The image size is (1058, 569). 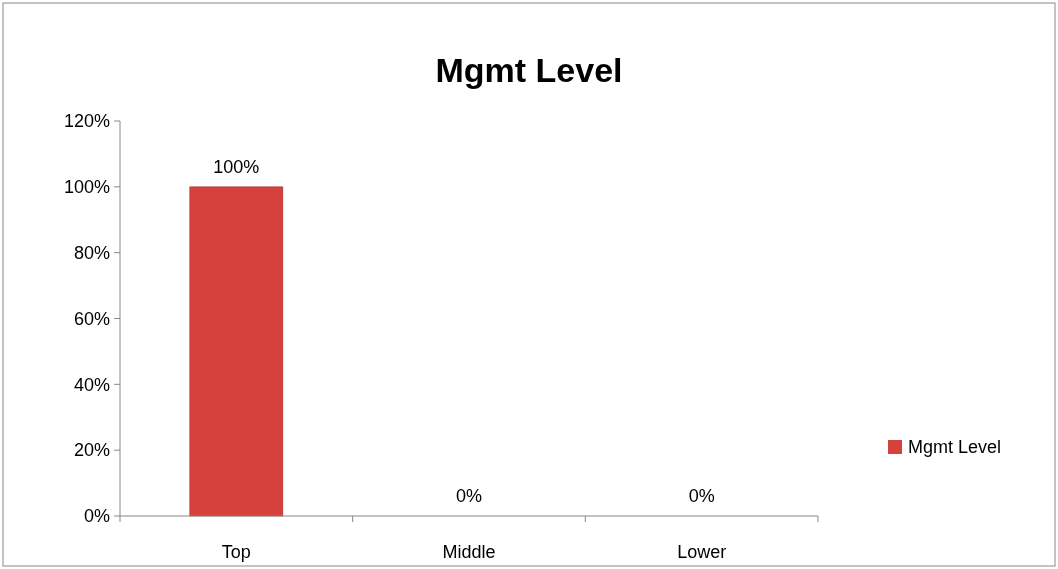 I want to click on legend-label: Mgmt Level, so click(x=955, y=447).